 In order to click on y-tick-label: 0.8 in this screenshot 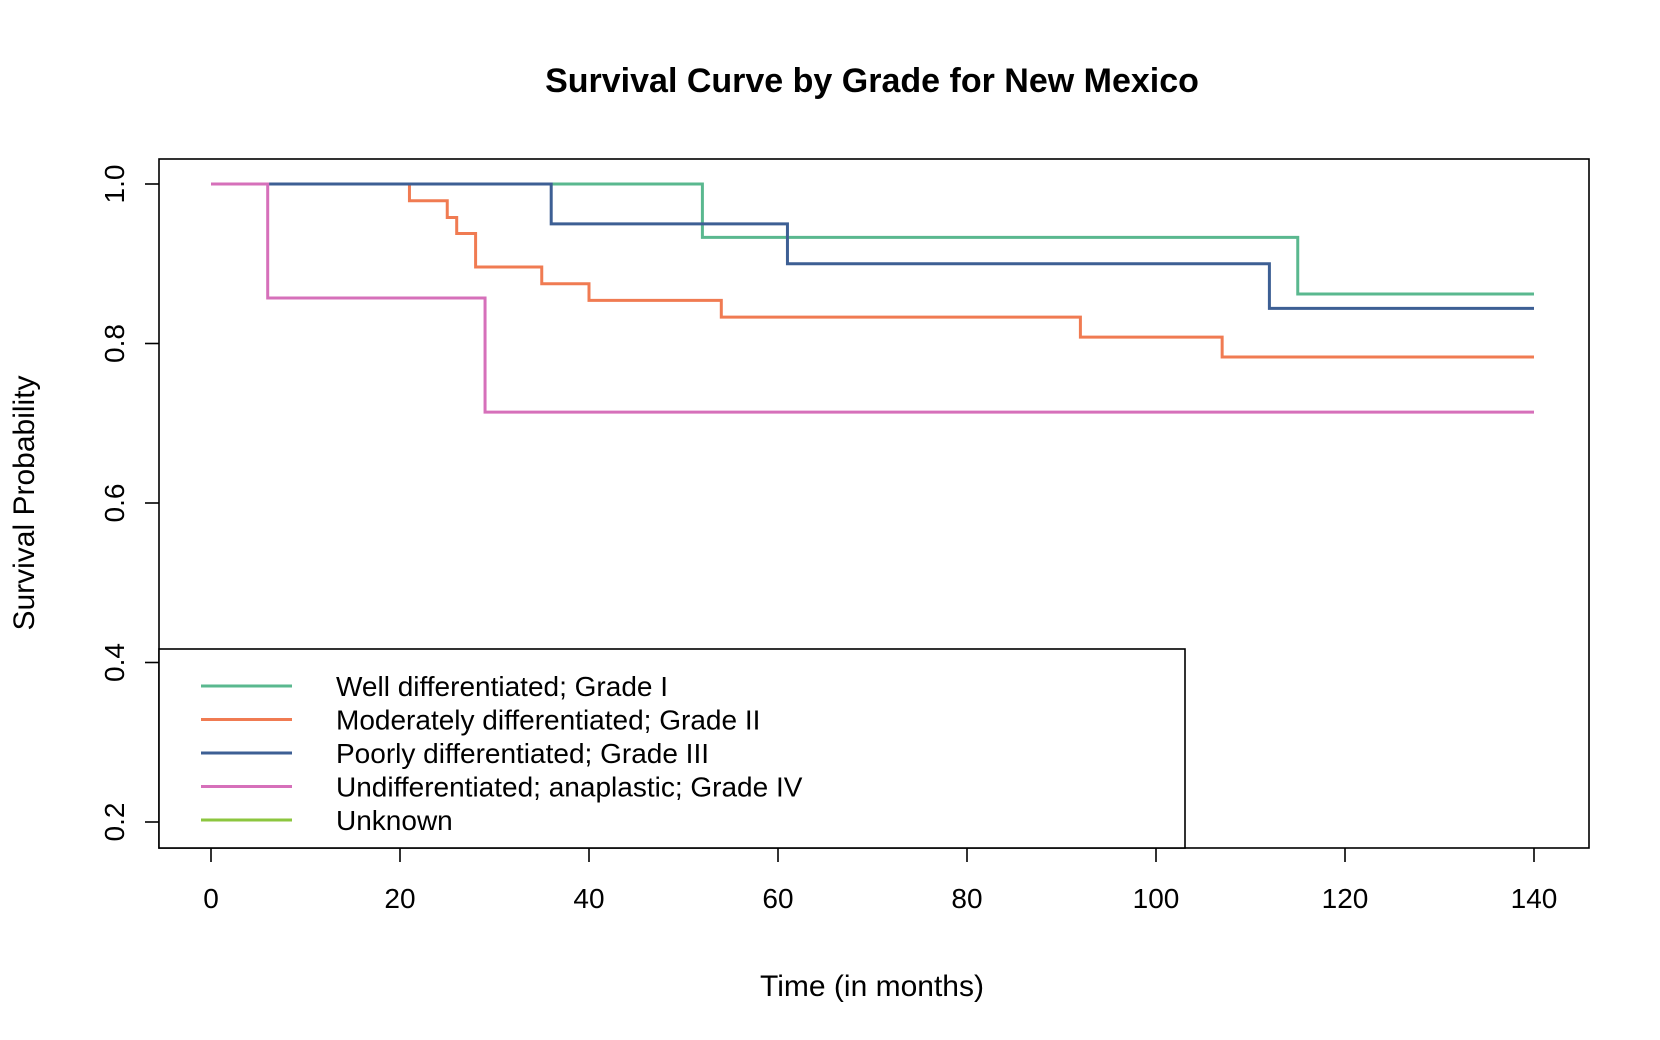, I will do `click(114, 343)`.